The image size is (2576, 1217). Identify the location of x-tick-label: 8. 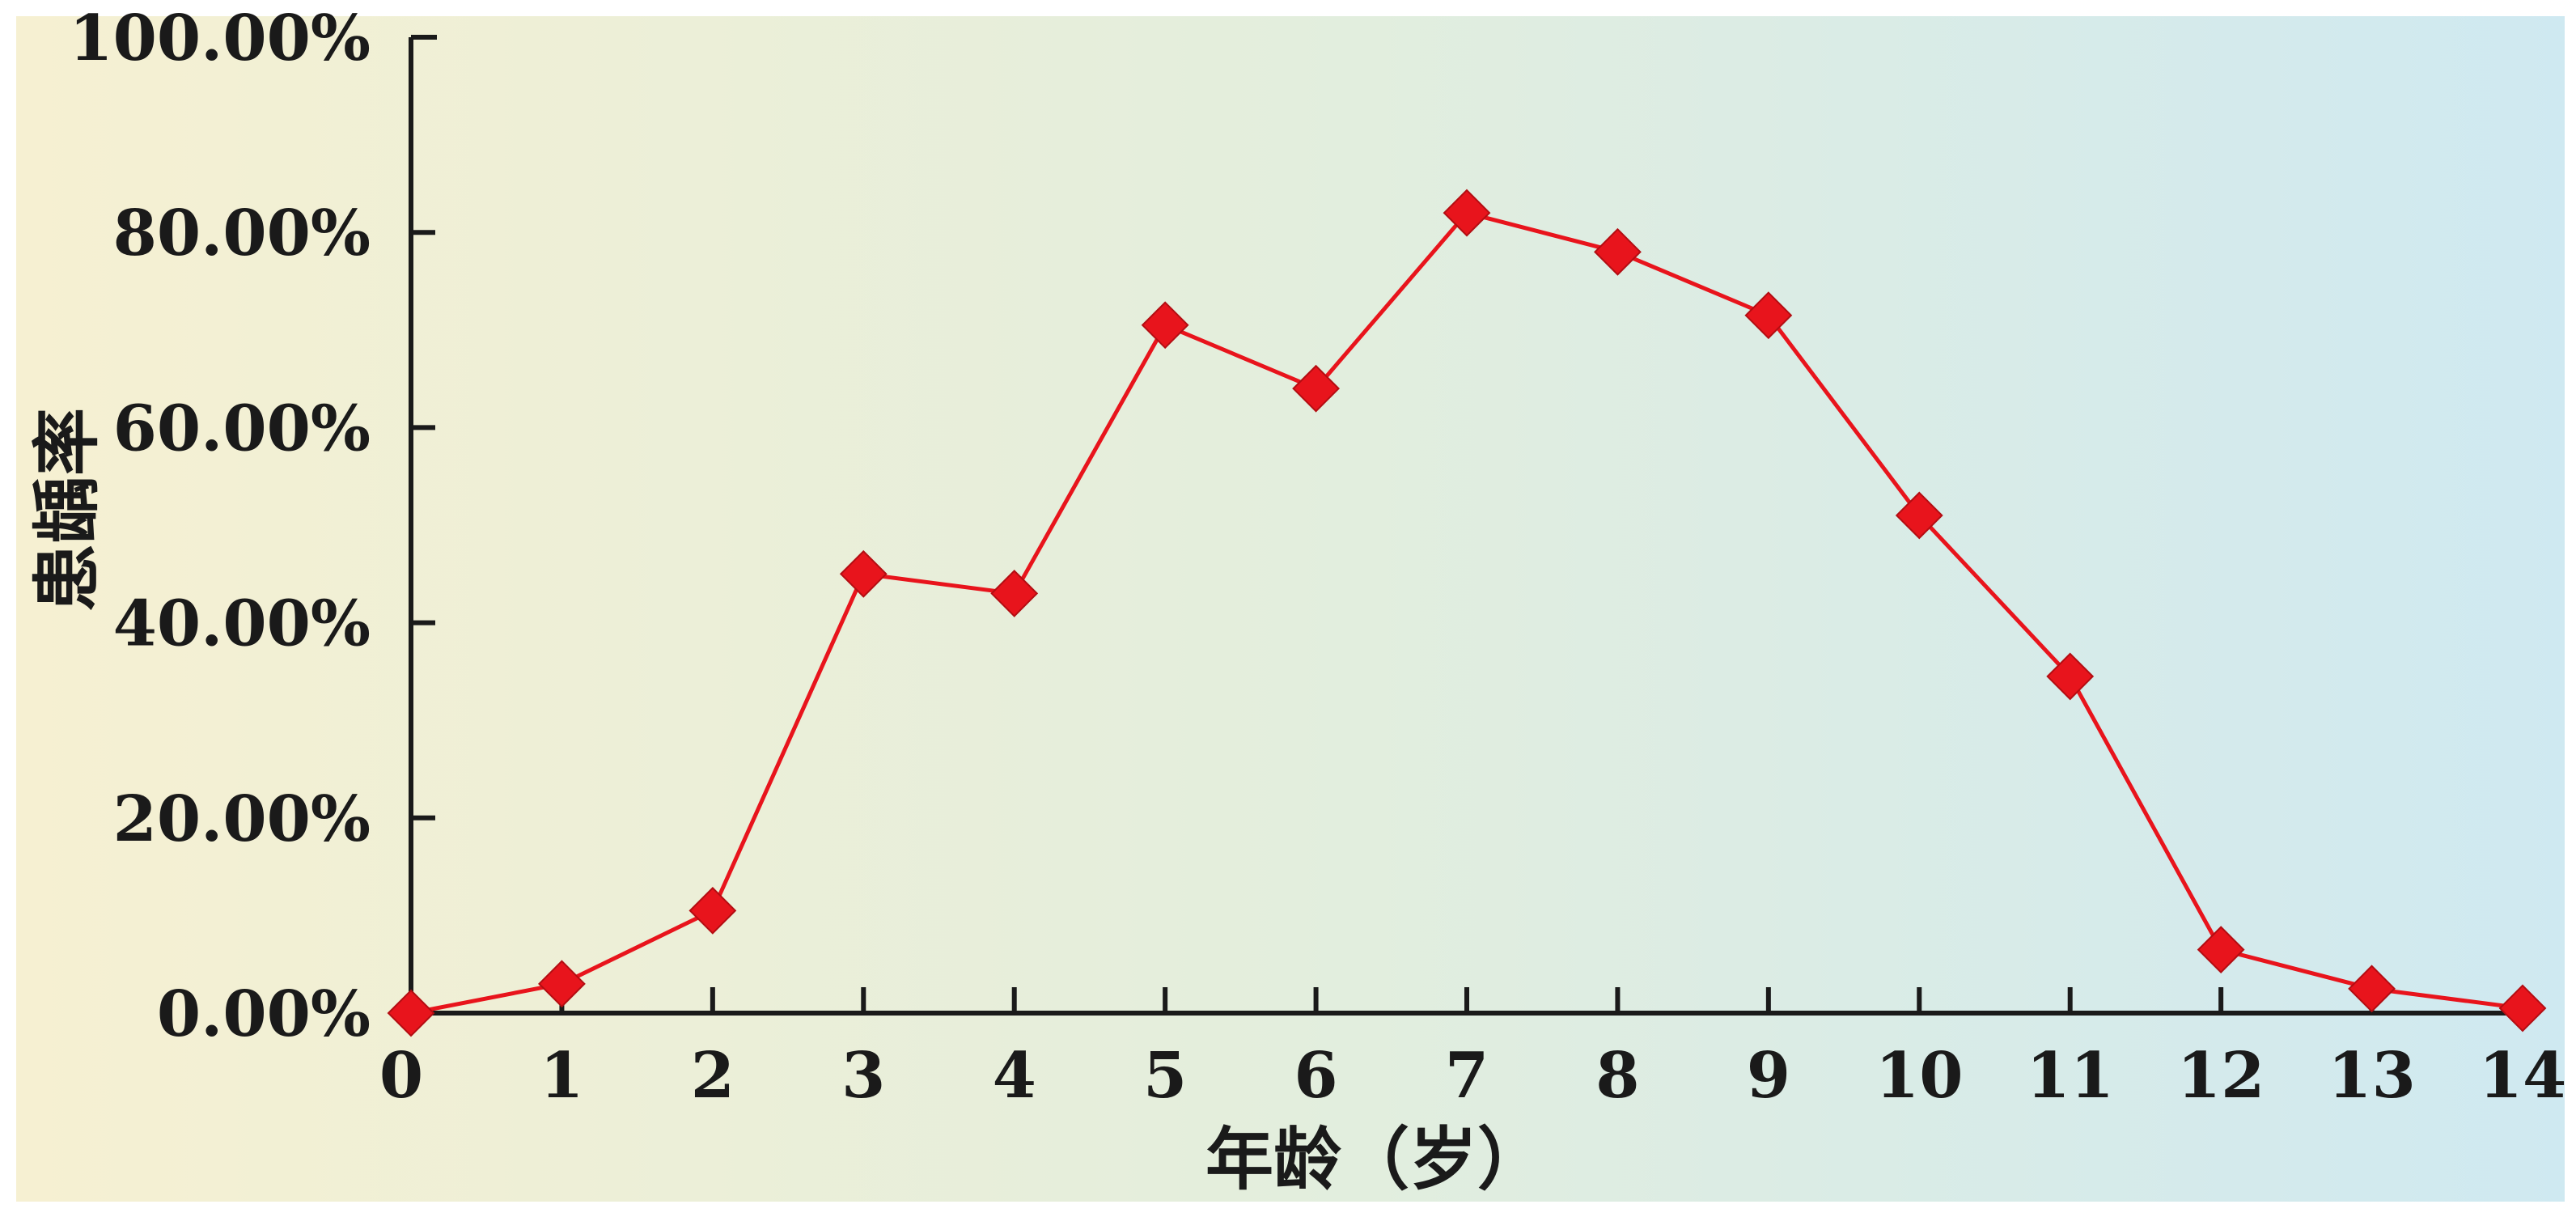
(1617, 1076).